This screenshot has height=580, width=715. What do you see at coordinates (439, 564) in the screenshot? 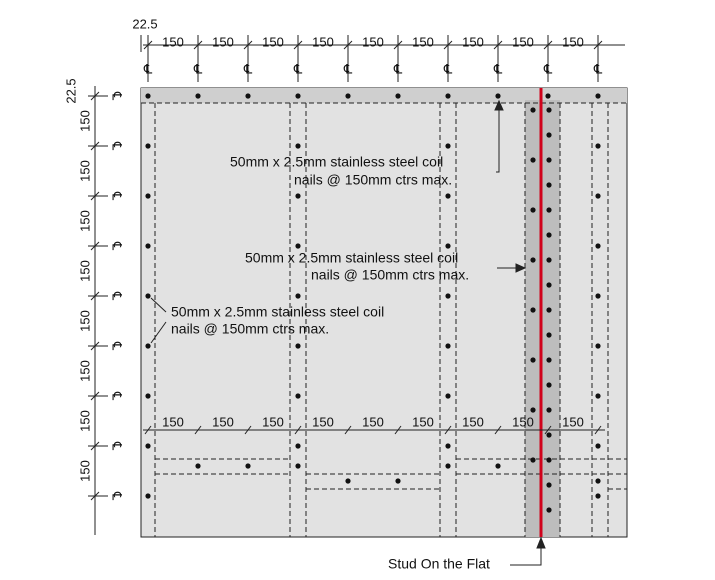
I see `stud-label: Stud On the Flat` at bounding box center [439, 564].